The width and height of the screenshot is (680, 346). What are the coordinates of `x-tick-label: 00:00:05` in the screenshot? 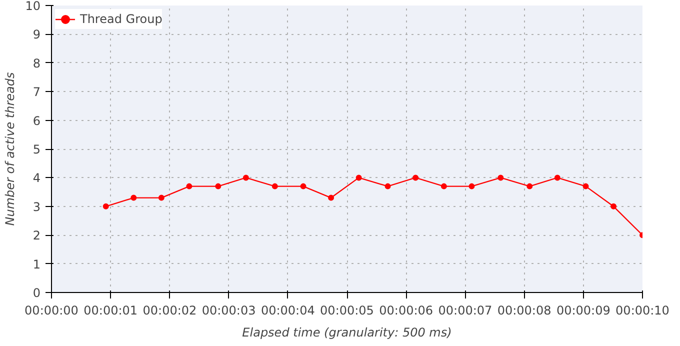 It's located at (347, 311).